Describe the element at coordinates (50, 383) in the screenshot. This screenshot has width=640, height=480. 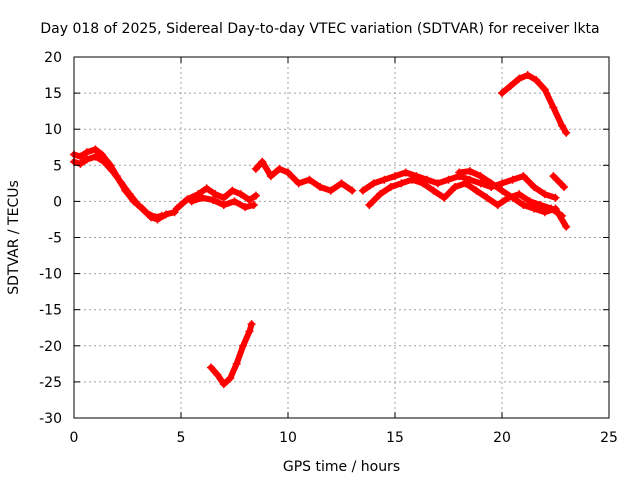
I see `y-tick-label: -25` at that location.